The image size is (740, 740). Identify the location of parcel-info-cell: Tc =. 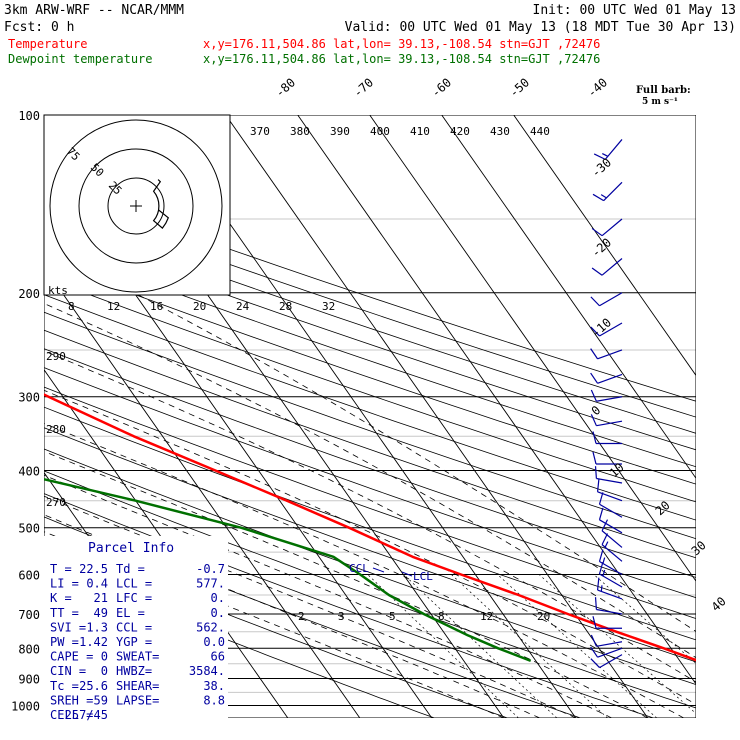
(64, 686).